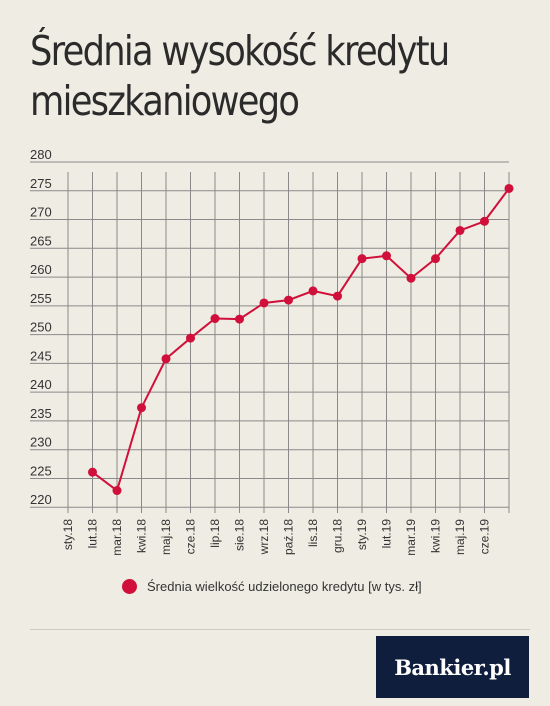 This screenshot has height=706, width=550. What do you see at coordinates (41, 499) in the screenshot?
I see `y-tick-label: 220` at bounding box center [41, 499].